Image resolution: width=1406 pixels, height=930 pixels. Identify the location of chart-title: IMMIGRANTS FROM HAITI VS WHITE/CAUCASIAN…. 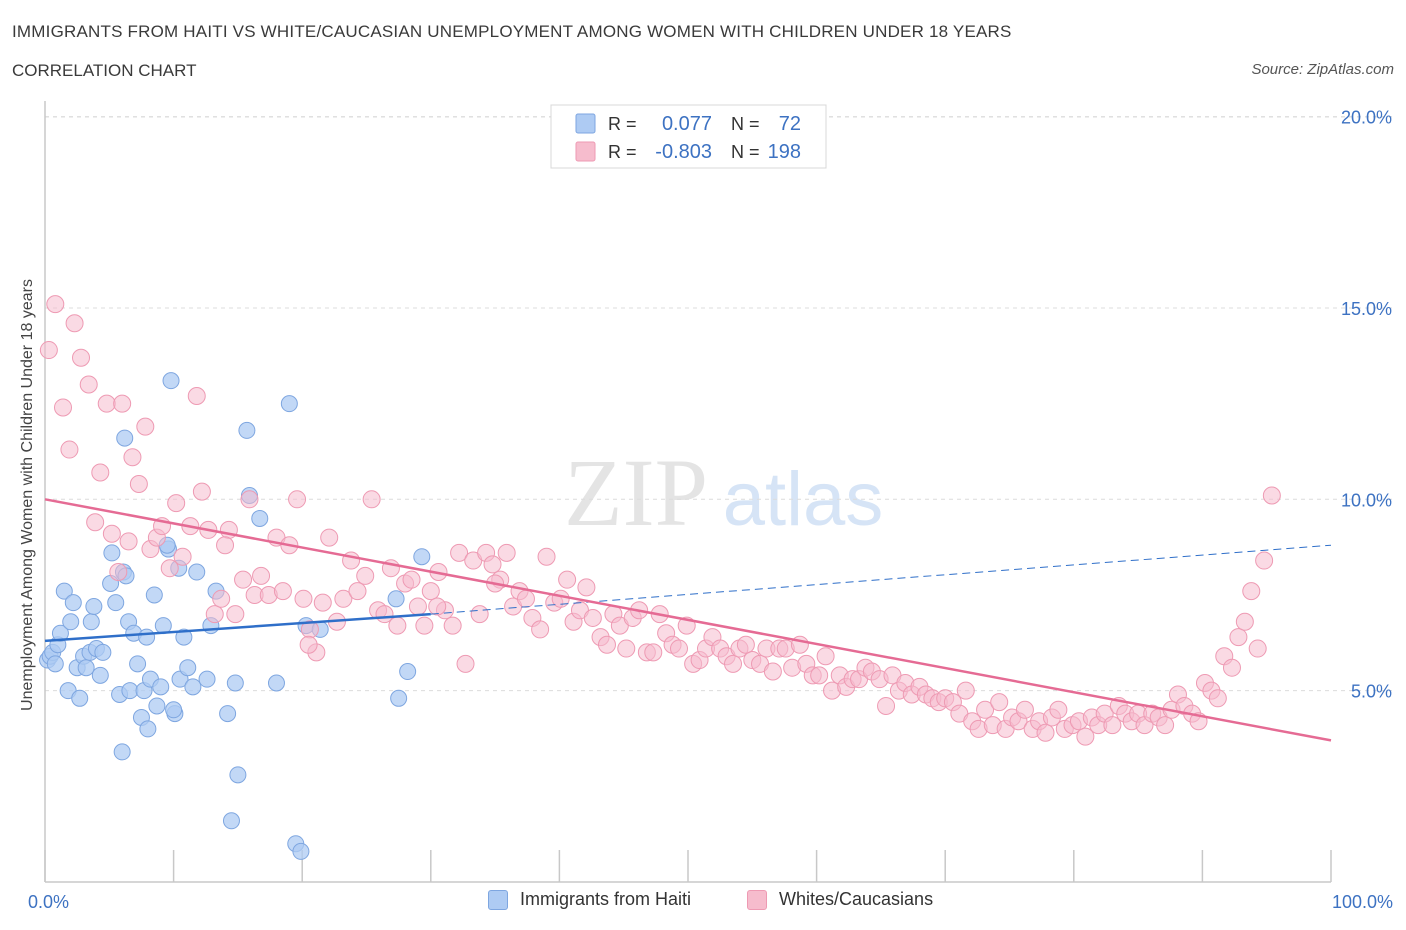
(512, 31).